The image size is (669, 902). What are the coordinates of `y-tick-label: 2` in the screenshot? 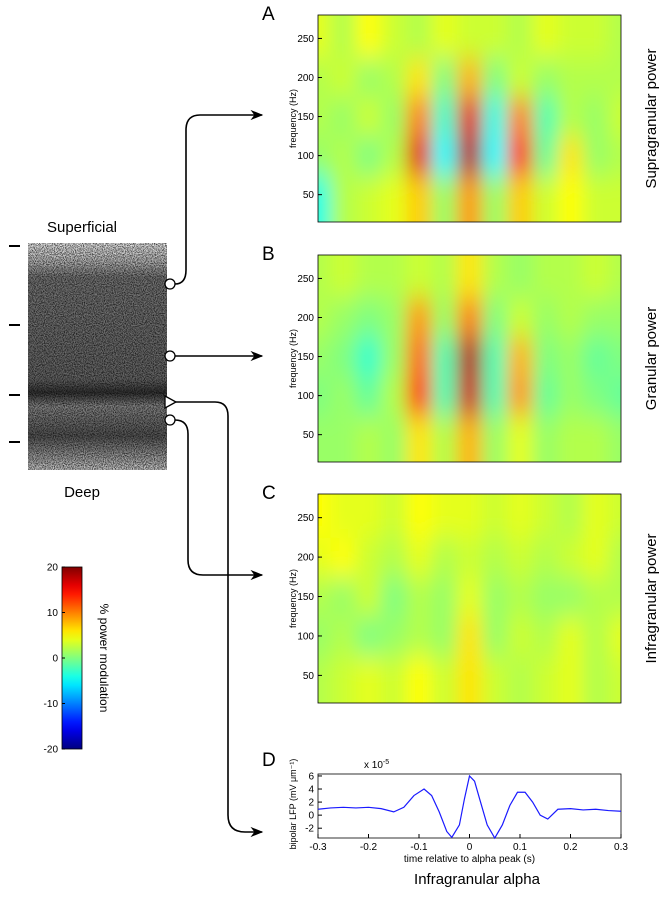 It's located at (311, 803).